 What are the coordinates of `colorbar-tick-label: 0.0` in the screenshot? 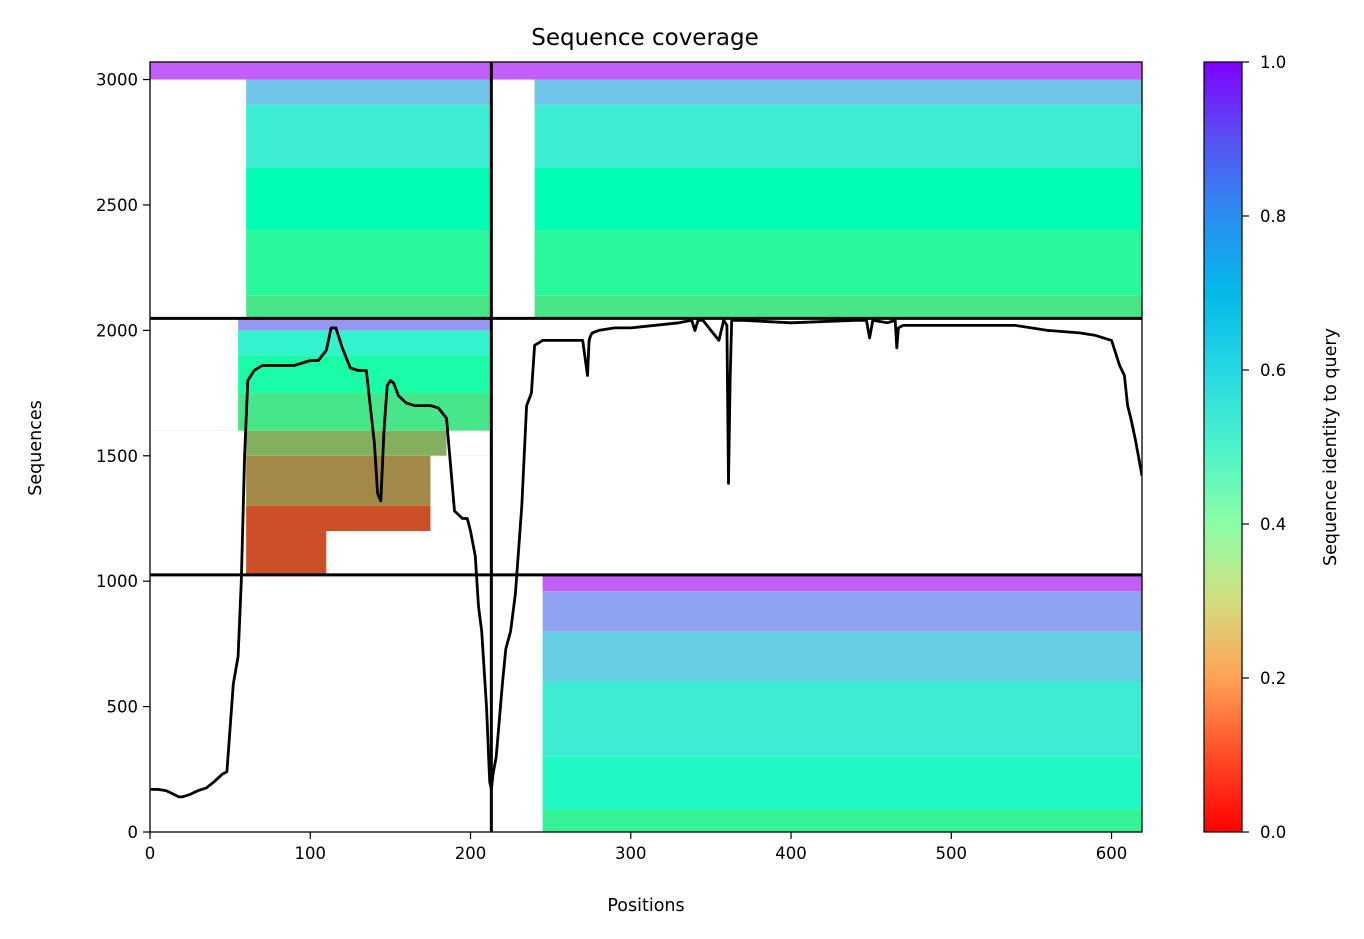 It's located at (1273, 832).